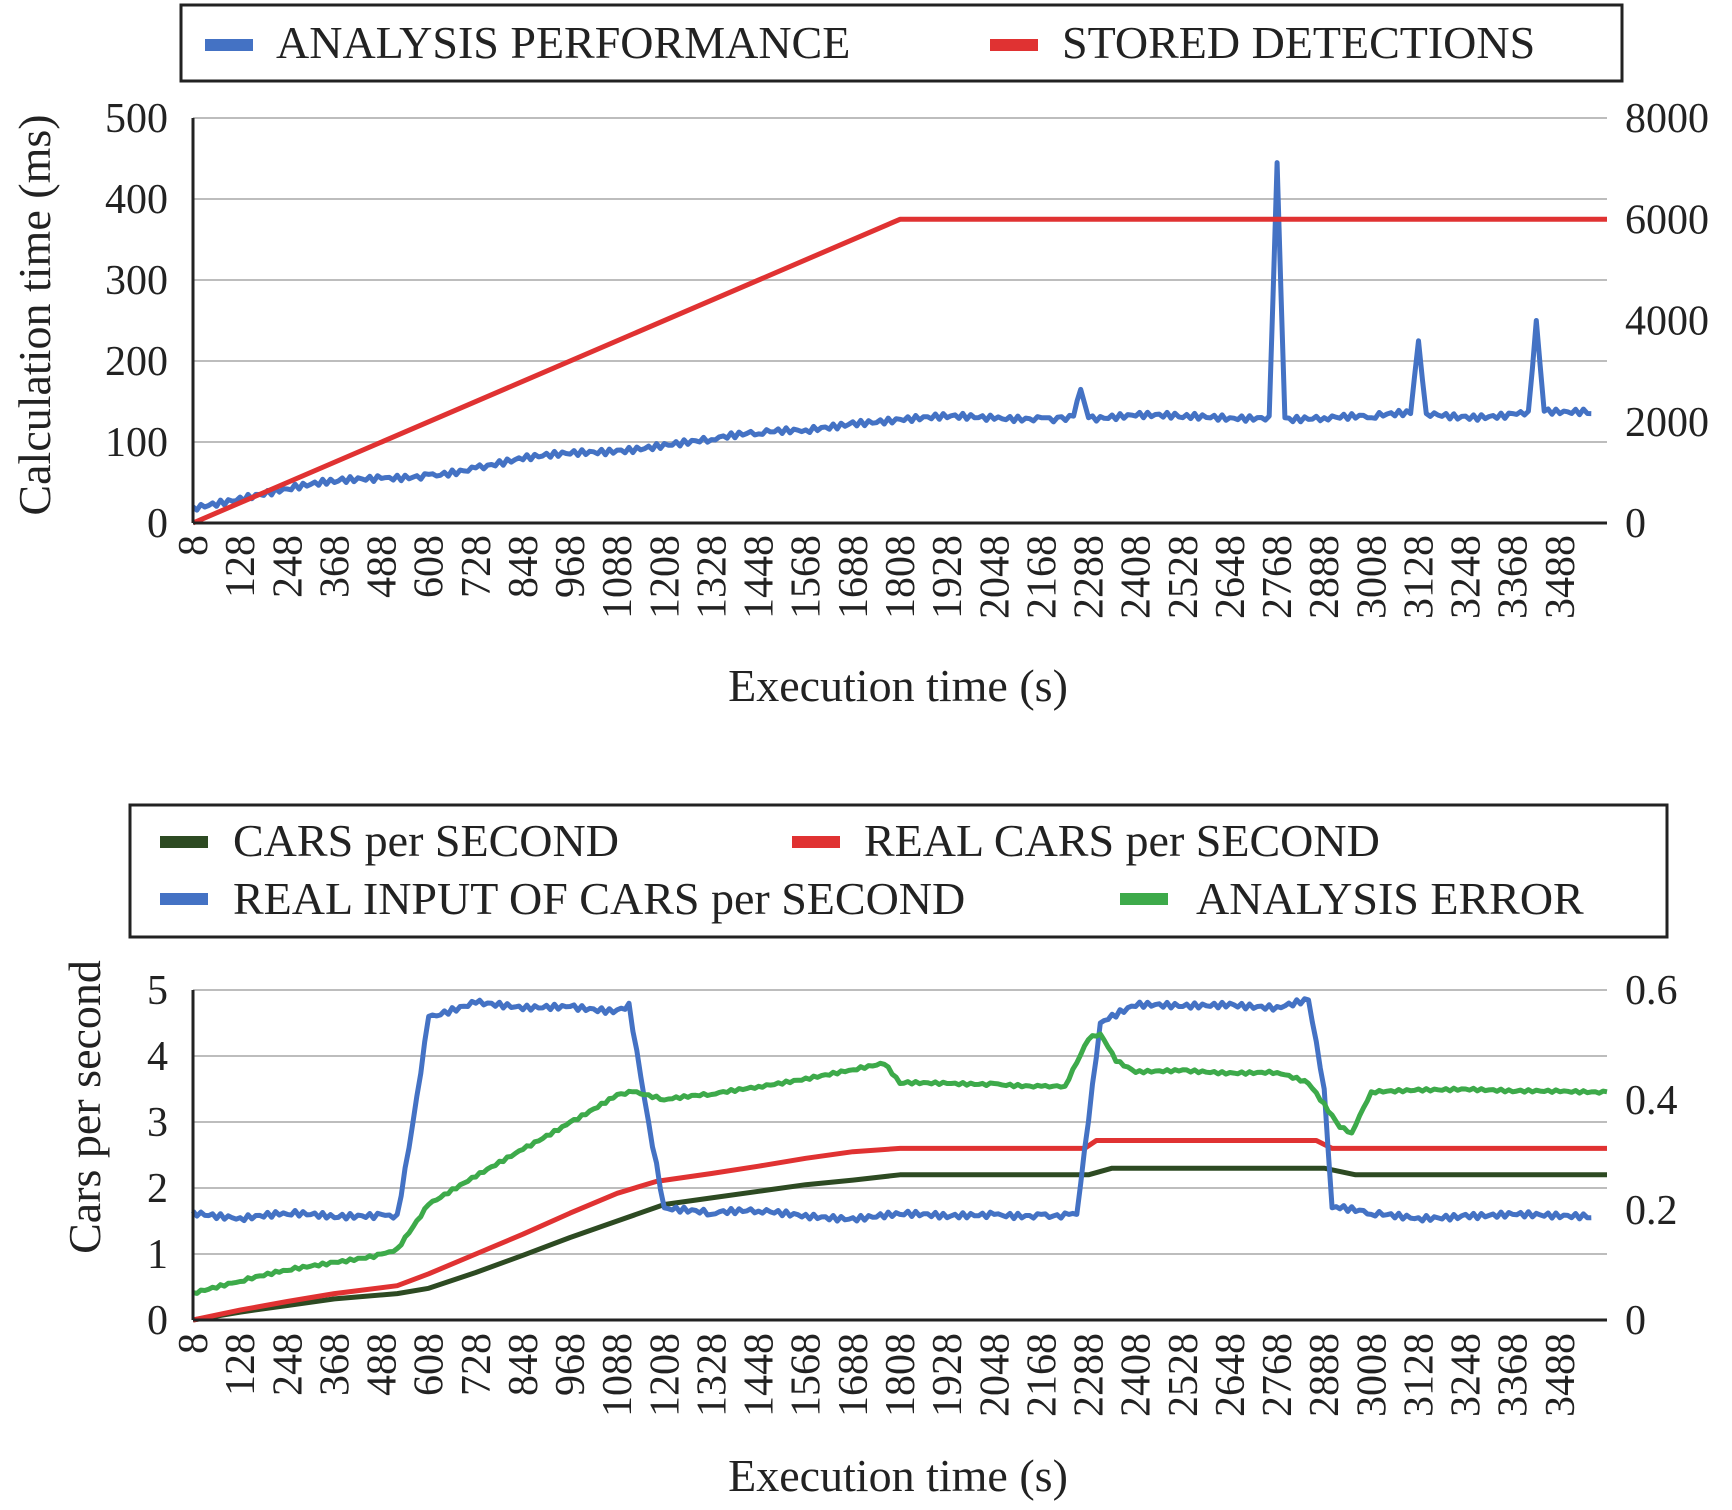 The image size is (1732, 1510). Describe the element at coordinates (84, 1107) in the screenshot. I see `y-axis-title: Cars per second` at that location.